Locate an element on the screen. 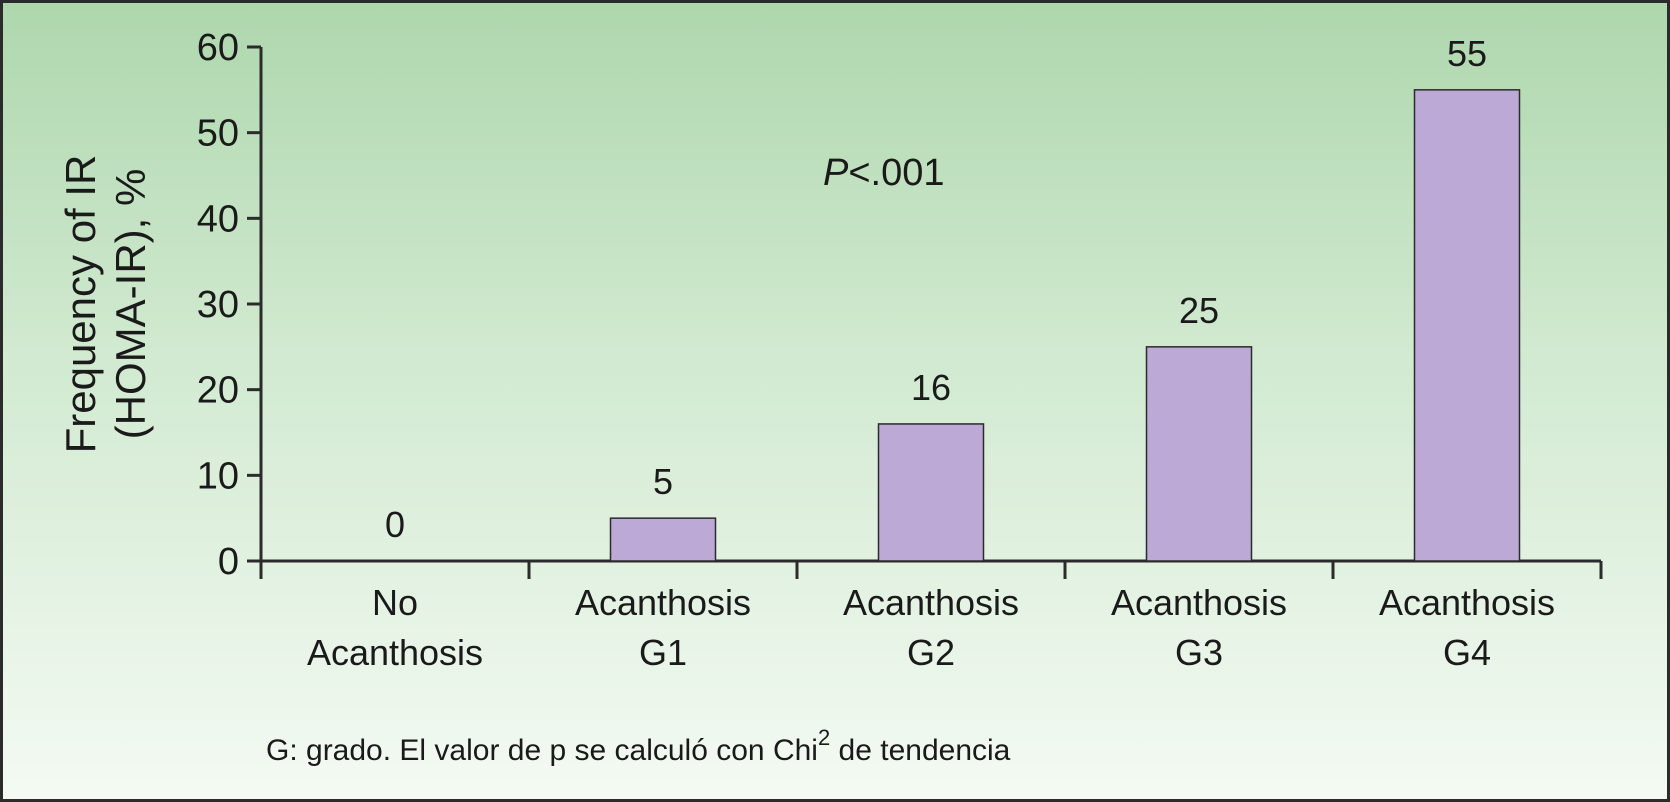 The height and width of the screenshot is (802, 1670). data-label: 5 is located at coordinates (663, 481).